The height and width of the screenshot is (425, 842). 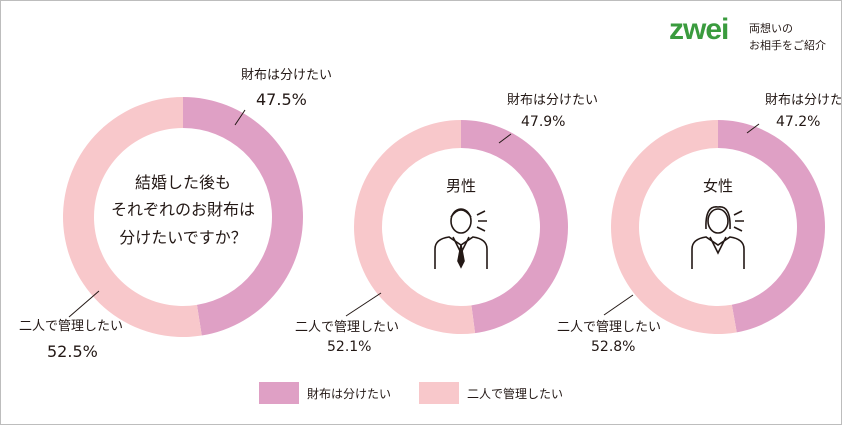 I want to click on legend-swatch-joint, so click(x=439, y=393).